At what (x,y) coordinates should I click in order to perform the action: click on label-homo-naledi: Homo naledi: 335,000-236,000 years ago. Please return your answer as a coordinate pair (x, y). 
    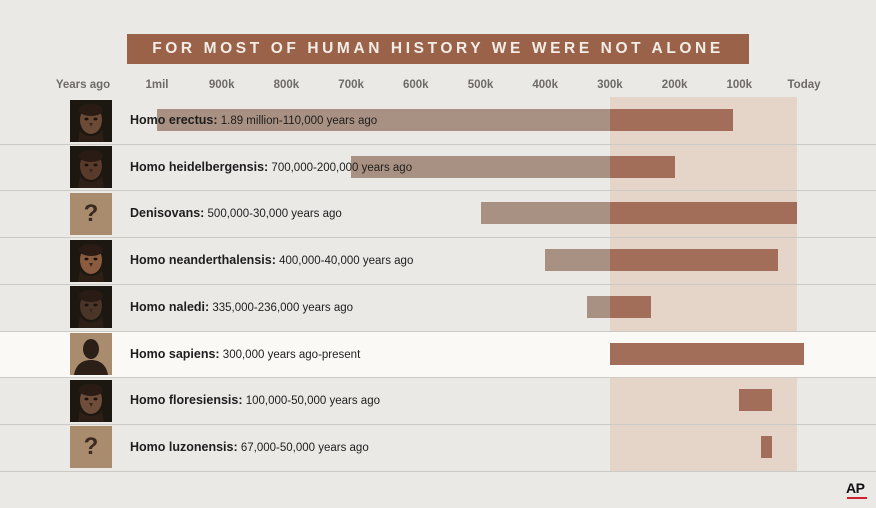
    Looking at the image, I should click on (241, 307).